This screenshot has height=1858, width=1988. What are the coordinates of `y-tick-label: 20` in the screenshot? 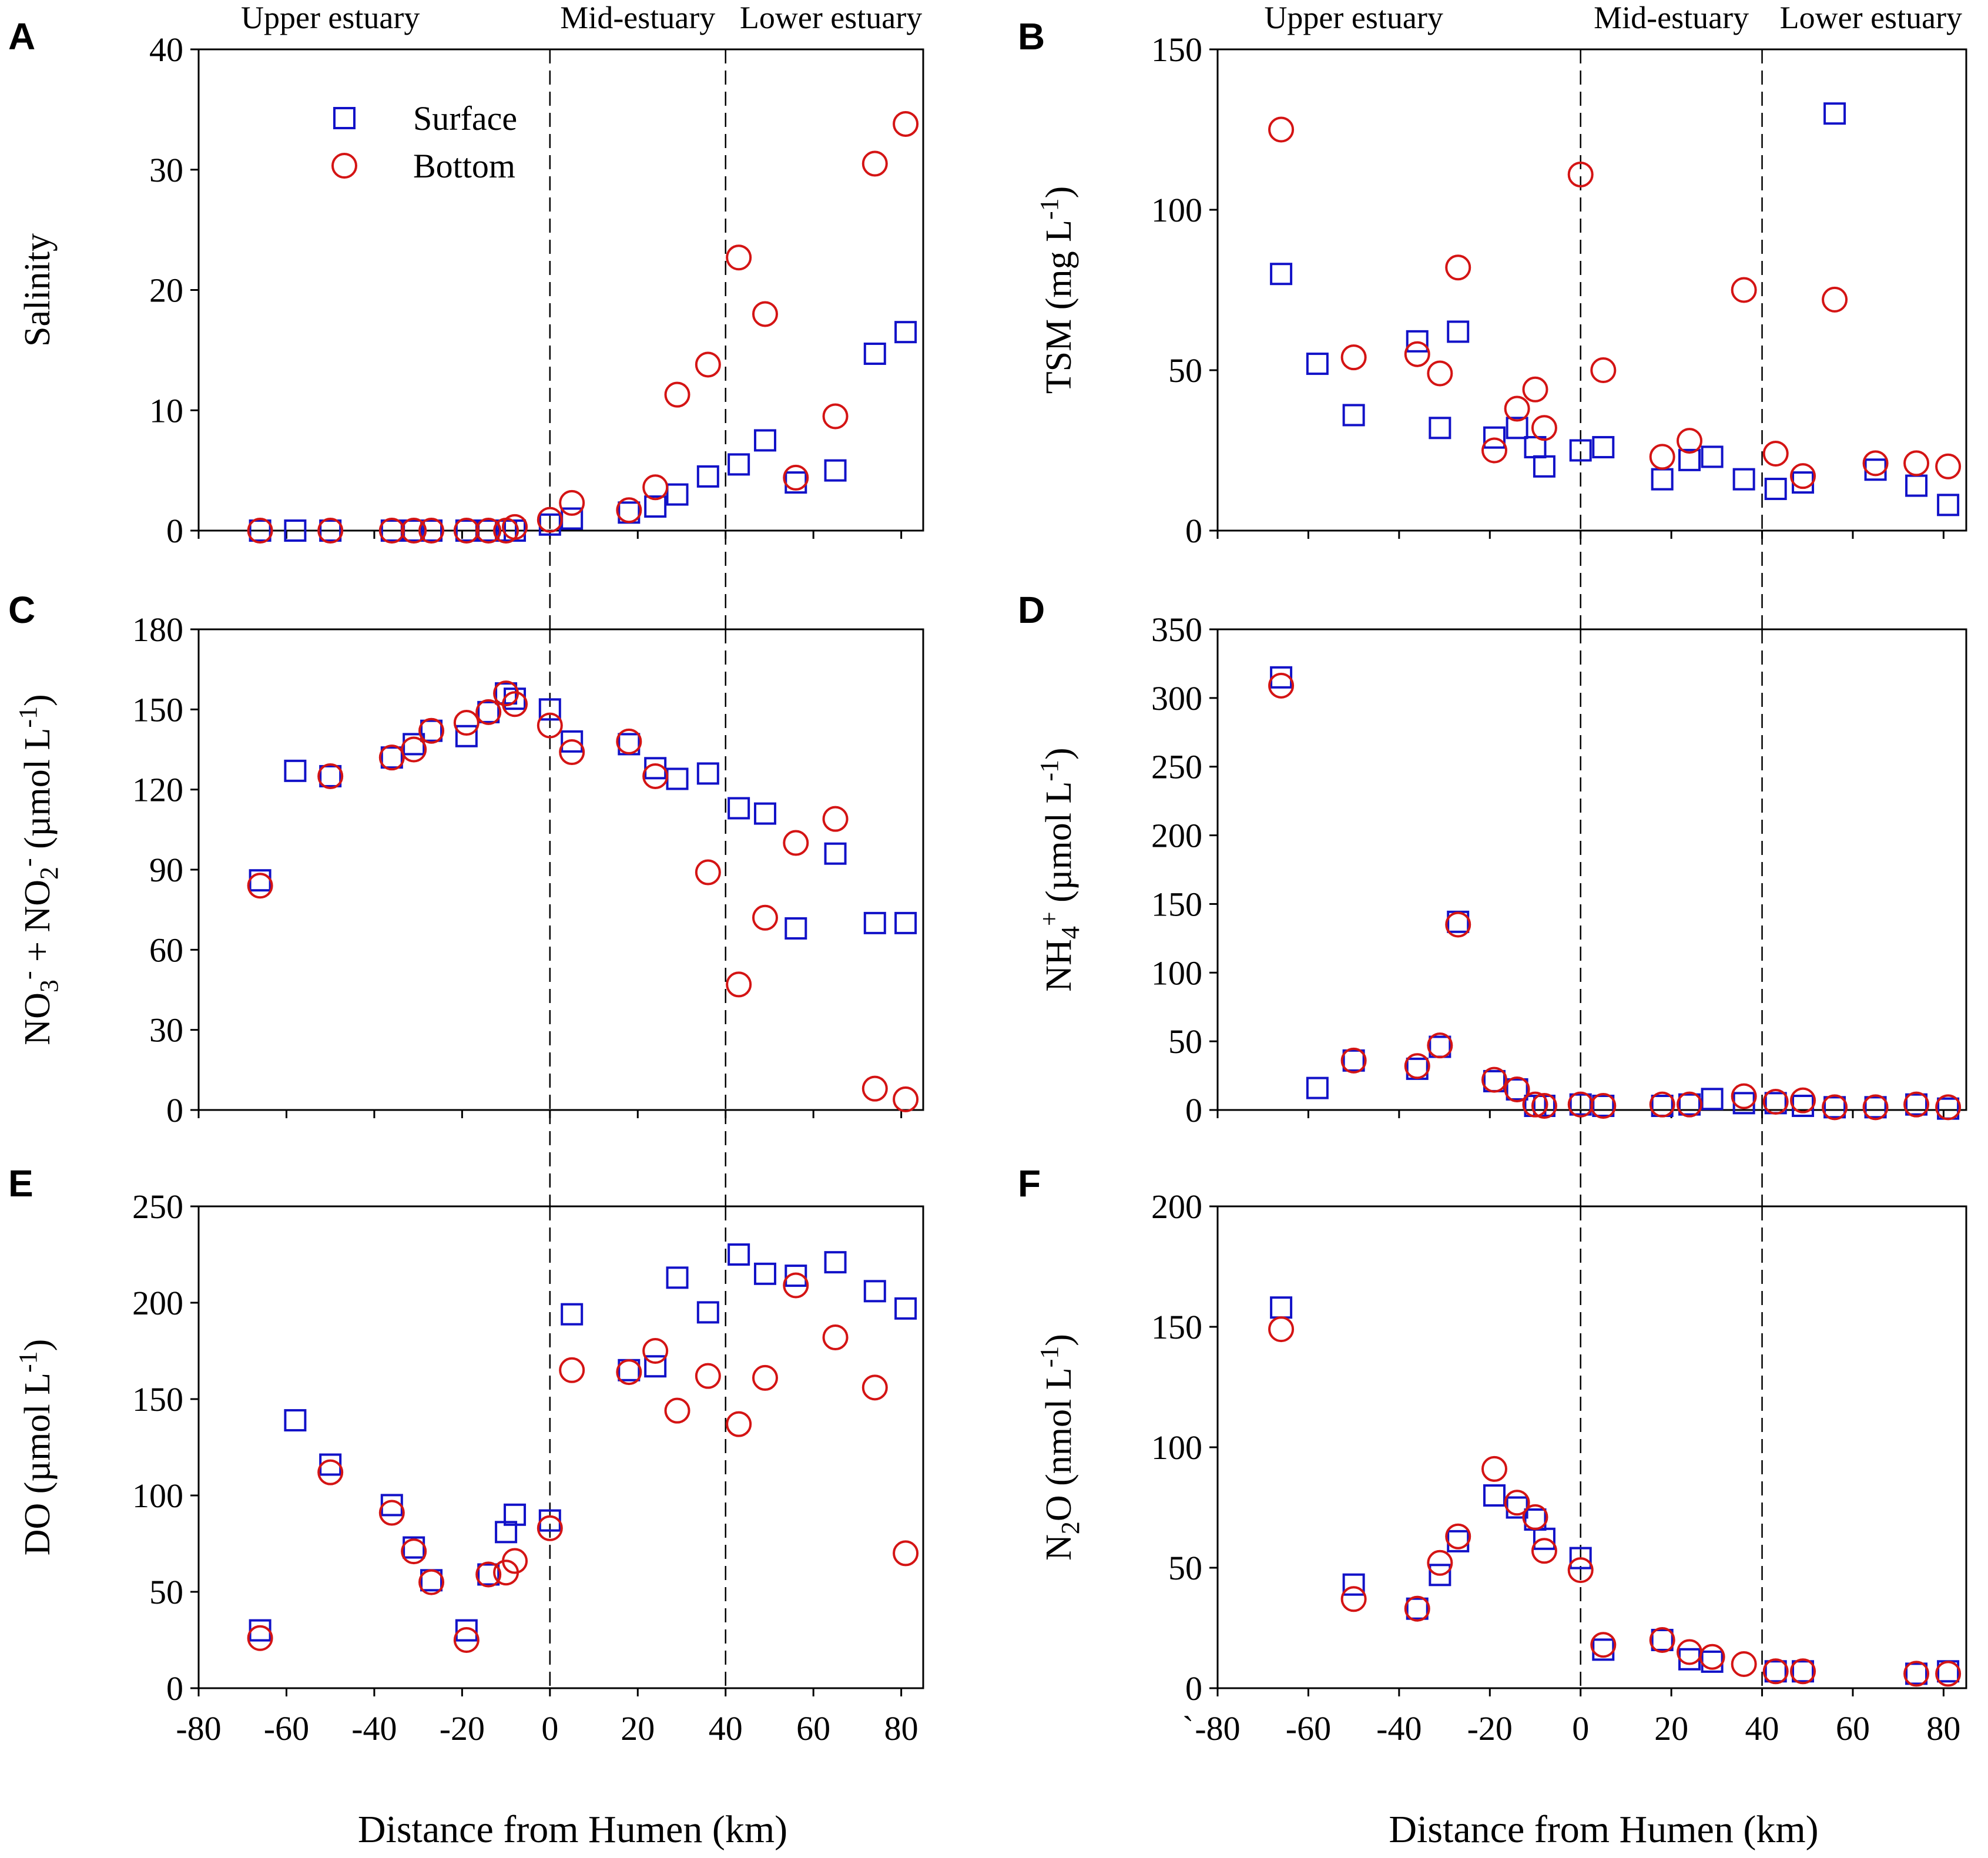 It's located at (166, 290).